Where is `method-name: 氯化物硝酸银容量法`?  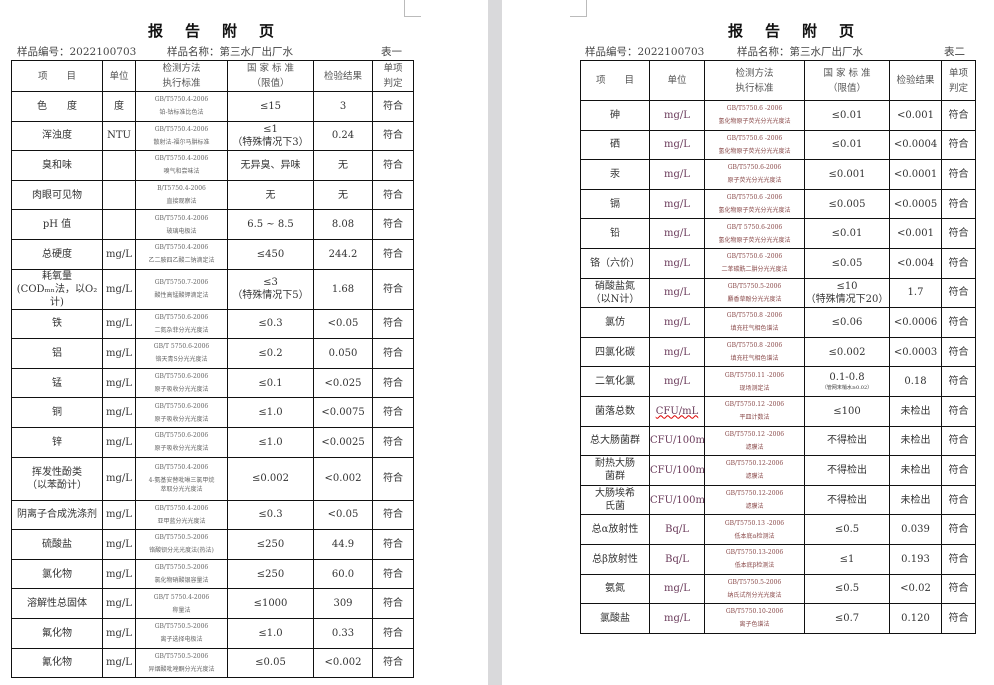
method-name: 氯化物硝酸银容量法 is located at coordinates (181, 581).